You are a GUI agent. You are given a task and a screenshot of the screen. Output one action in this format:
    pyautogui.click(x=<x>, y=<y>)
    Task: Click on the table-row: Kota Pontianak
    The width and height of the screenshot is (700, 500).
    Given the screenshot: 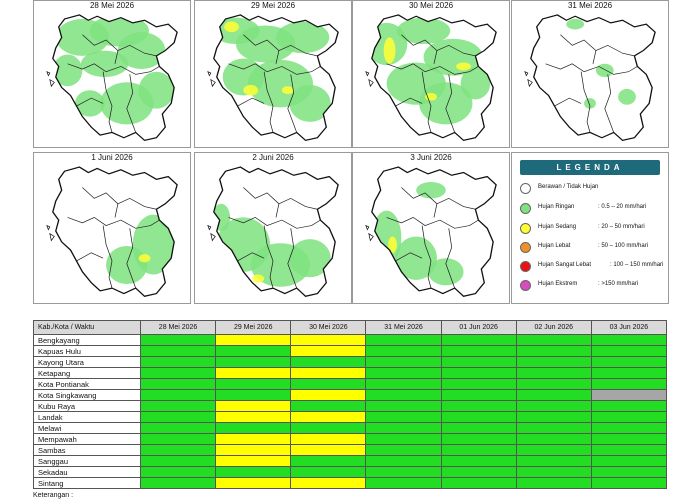 What is the action you would take?
    pyautogui.click(x=350, y=384)
    